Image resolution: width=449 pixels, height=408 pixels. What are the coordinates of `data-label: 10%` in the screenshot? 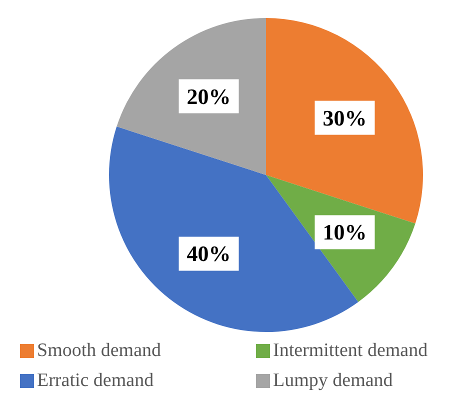 It's located at (344, 232).